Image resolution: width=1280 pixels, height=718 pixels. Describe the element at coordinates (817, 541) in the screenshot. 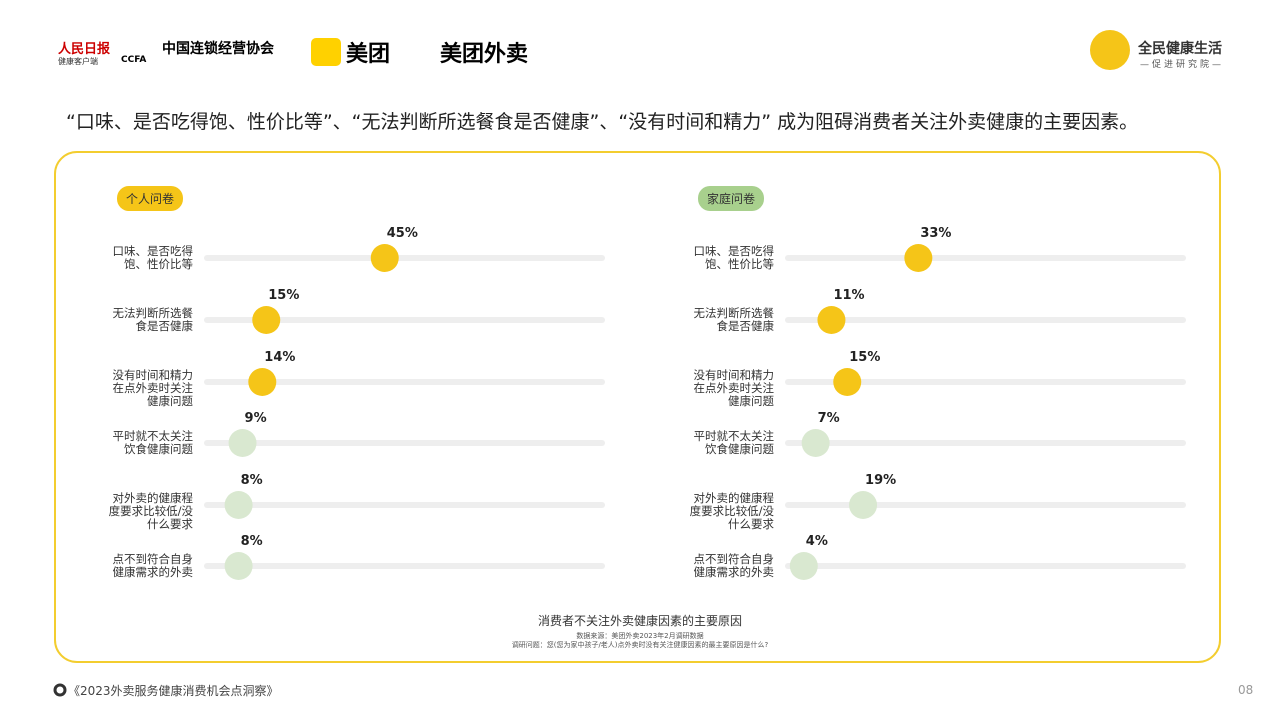

I see `value-label: 4%` at that location.